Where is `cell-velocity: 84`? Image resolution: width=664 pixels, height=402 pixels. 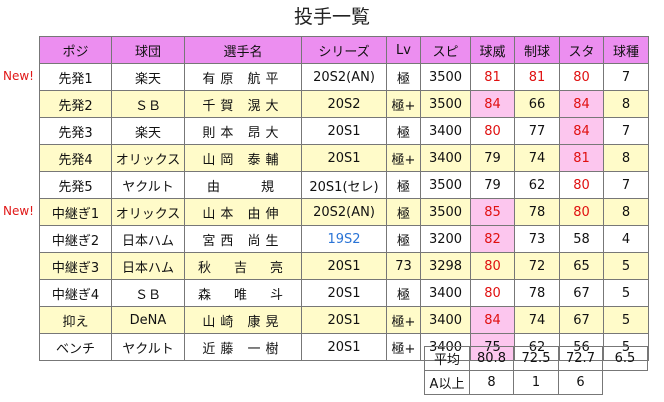
cell-velocity: 84 is located at coordinates (492, 104).